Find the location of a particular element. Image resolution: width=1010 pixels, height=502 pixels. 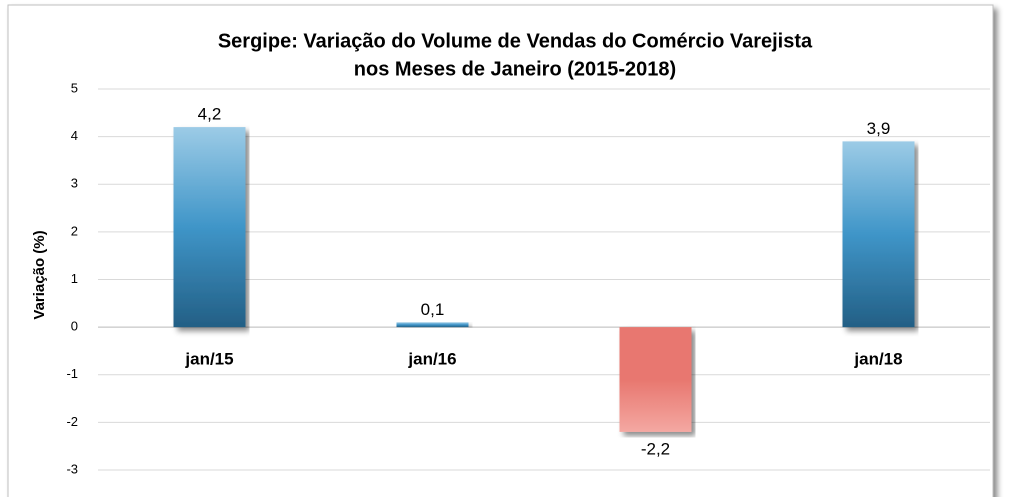

y-axis-label: Variação (%) is located at coordinates (39, 274).